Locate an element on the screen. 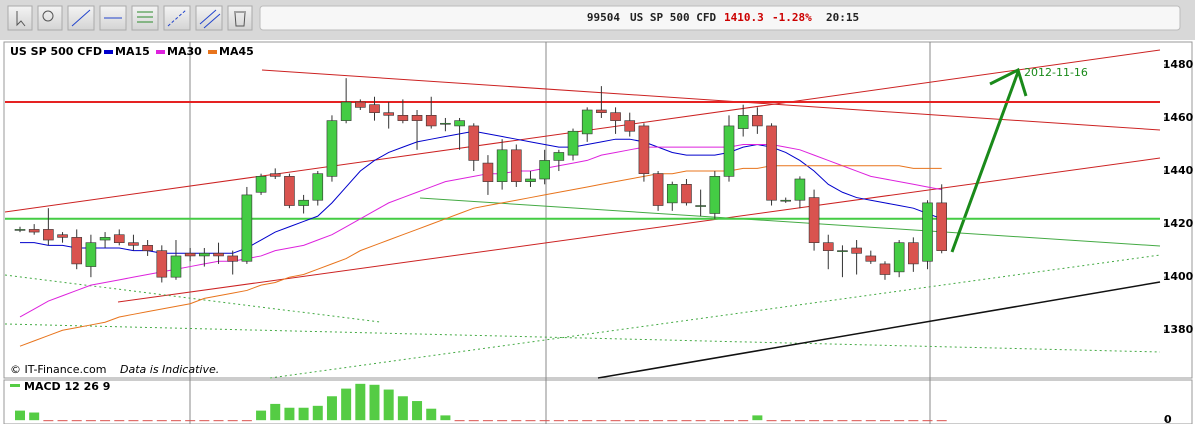 Image resolution: width=1195 pixels, height=424 pixels. macd-title: MACD 12 26 9 is located at coordinates (67, 386).